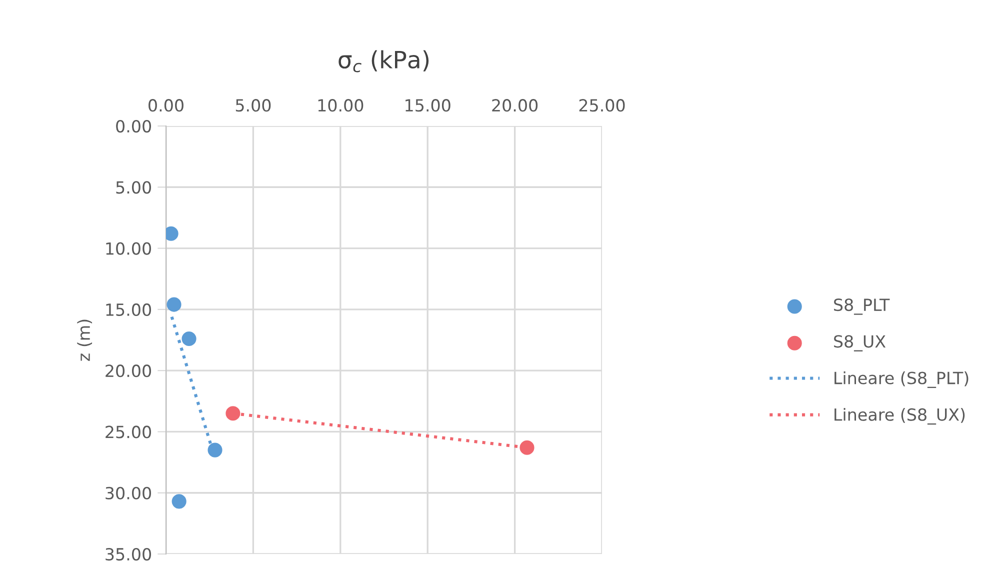 This screenshot has height=568, width=984. What do you see at coordinates (129, 248) in the screenshot?
I see `y-tick-label: 10.00` at bounding box center [129, 248].